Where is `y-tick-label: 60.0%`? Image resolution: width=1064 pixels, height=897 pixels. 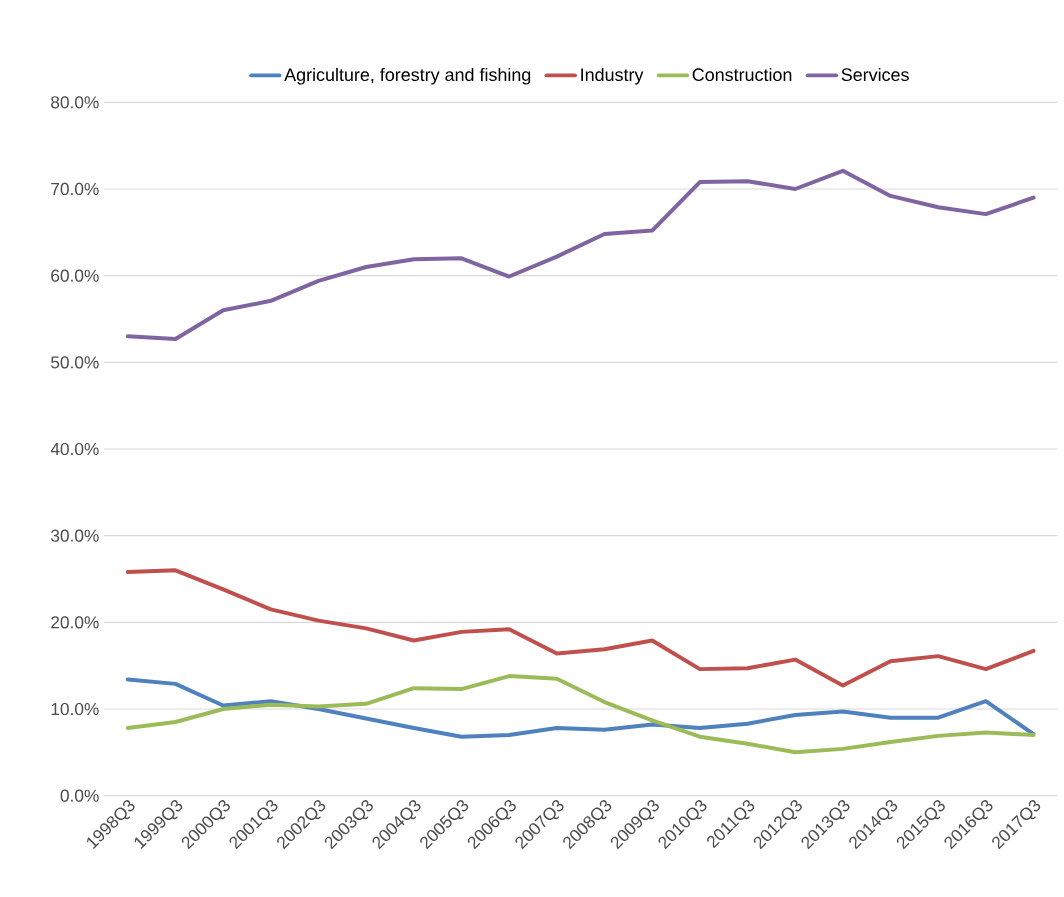 y-tick-label: 60.0% is located at coordinates (75, 275).